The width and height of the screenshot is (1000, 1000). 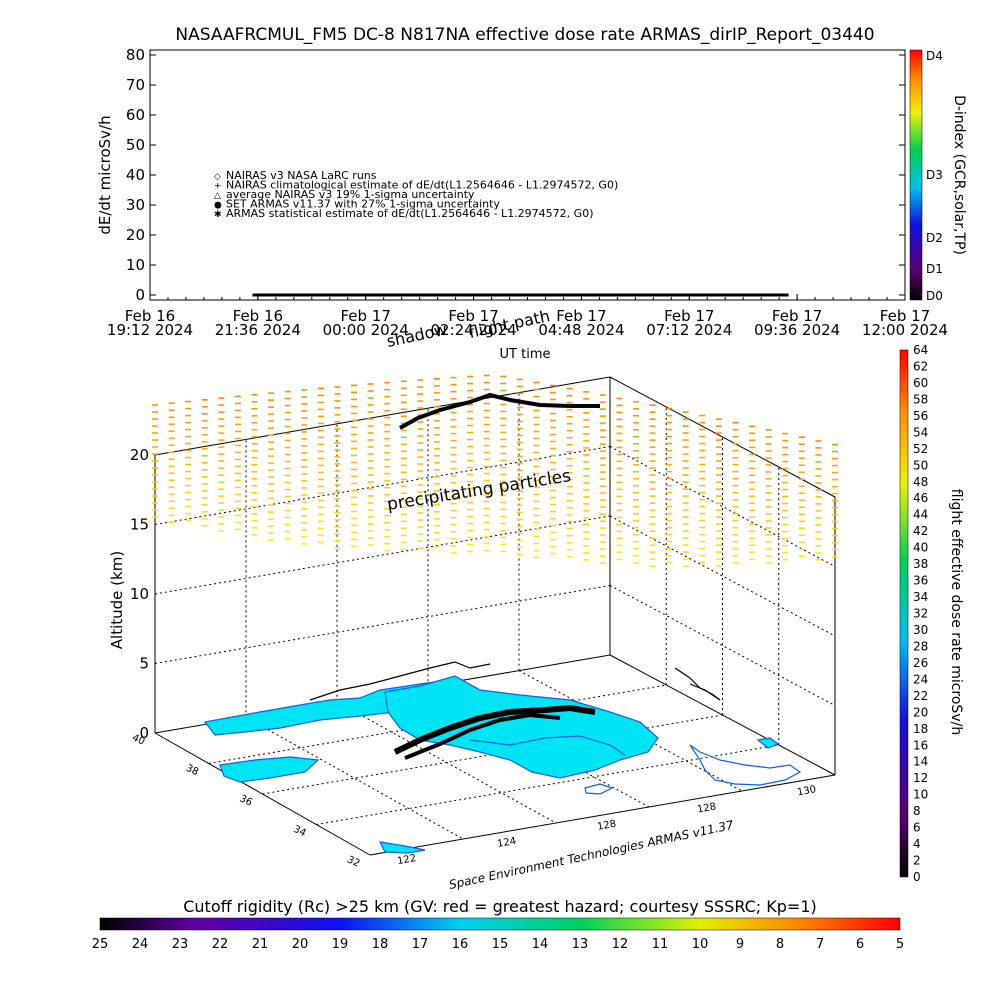 I want to click on latitude-tick-label: 36, so click(x=246, y=800).